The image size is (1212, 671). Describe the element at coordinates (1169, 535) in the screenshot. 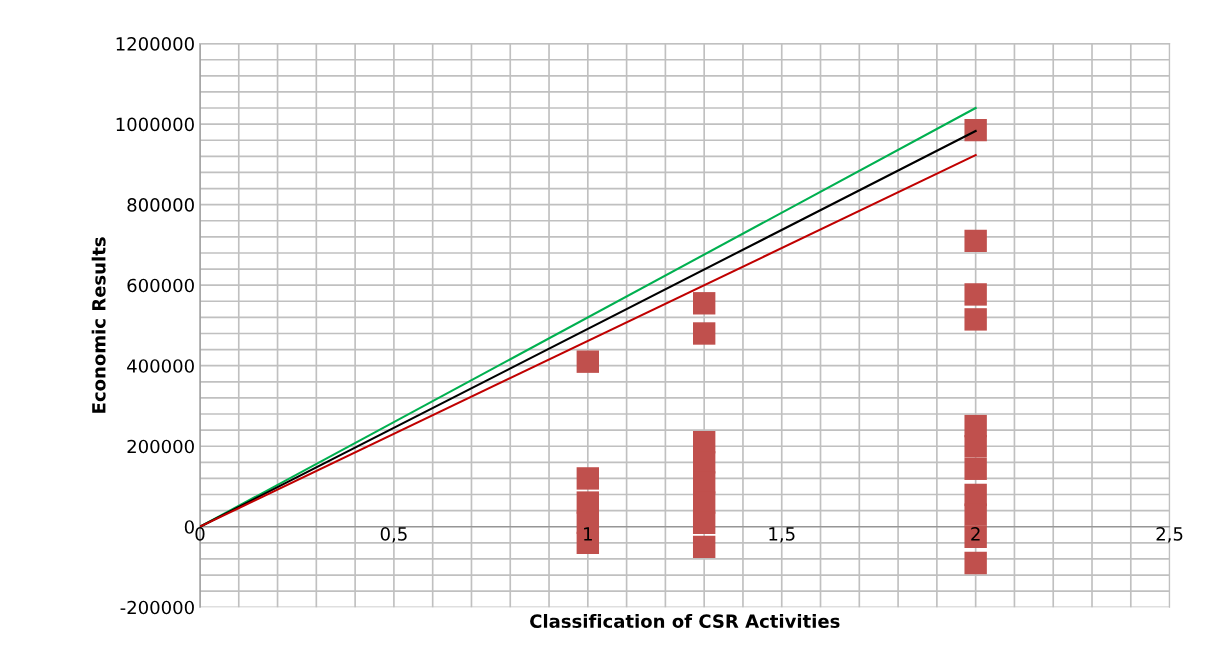

I see `x-tick-label: 2,5` at that location.